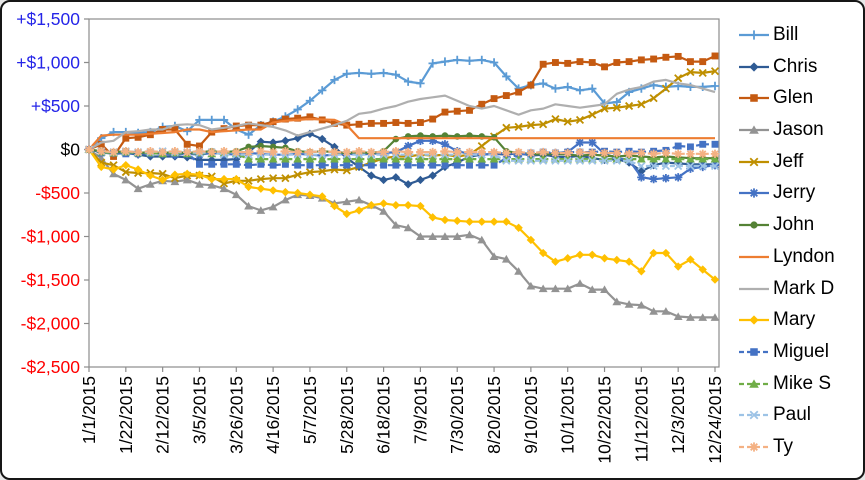 The width and height of the screenshot is (865, 480). What do you see at coordinates (754, 256) in the screenshot?
I see `legend-marker-lyndon-icon` at bounding box center [754, 256].